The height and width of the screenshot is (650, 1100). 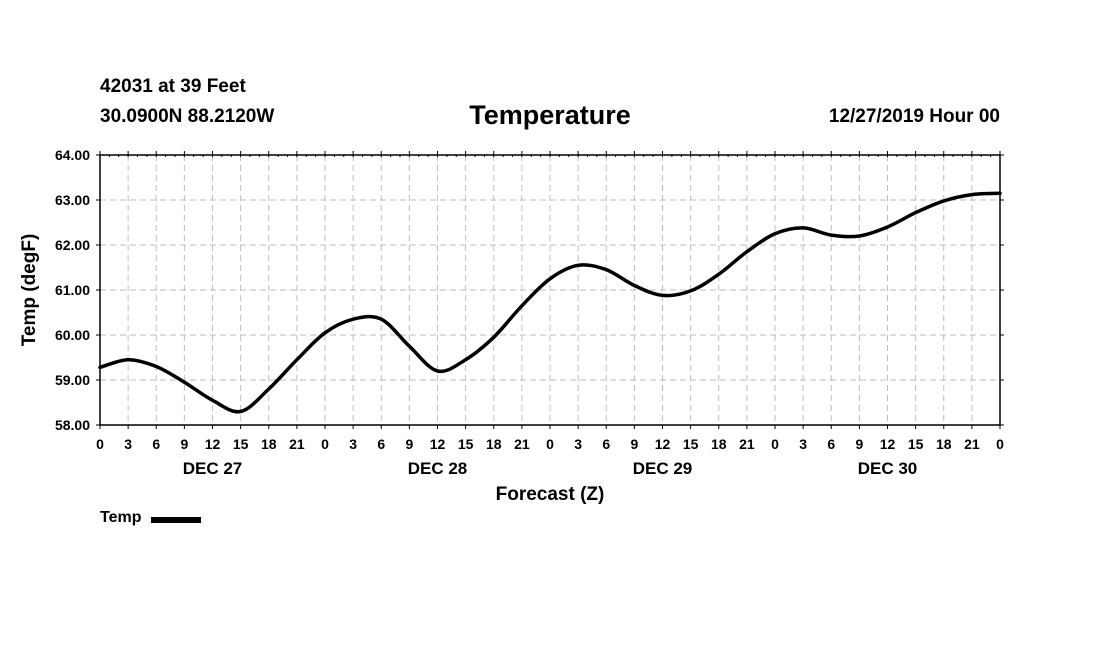 I want to click on y-axis-title: Temp (degF), so click(x=29, y=290).